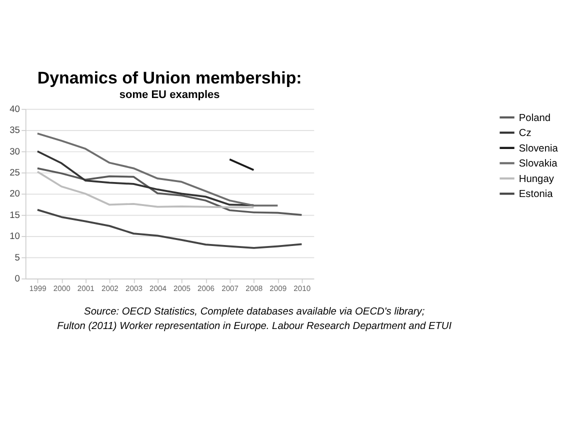 This screenshot has height=431, width=563. What do you see at coordinates (254, 288) in the screenshot?
I see `x-tick-label: 2008` at bounding box center [254, 288].